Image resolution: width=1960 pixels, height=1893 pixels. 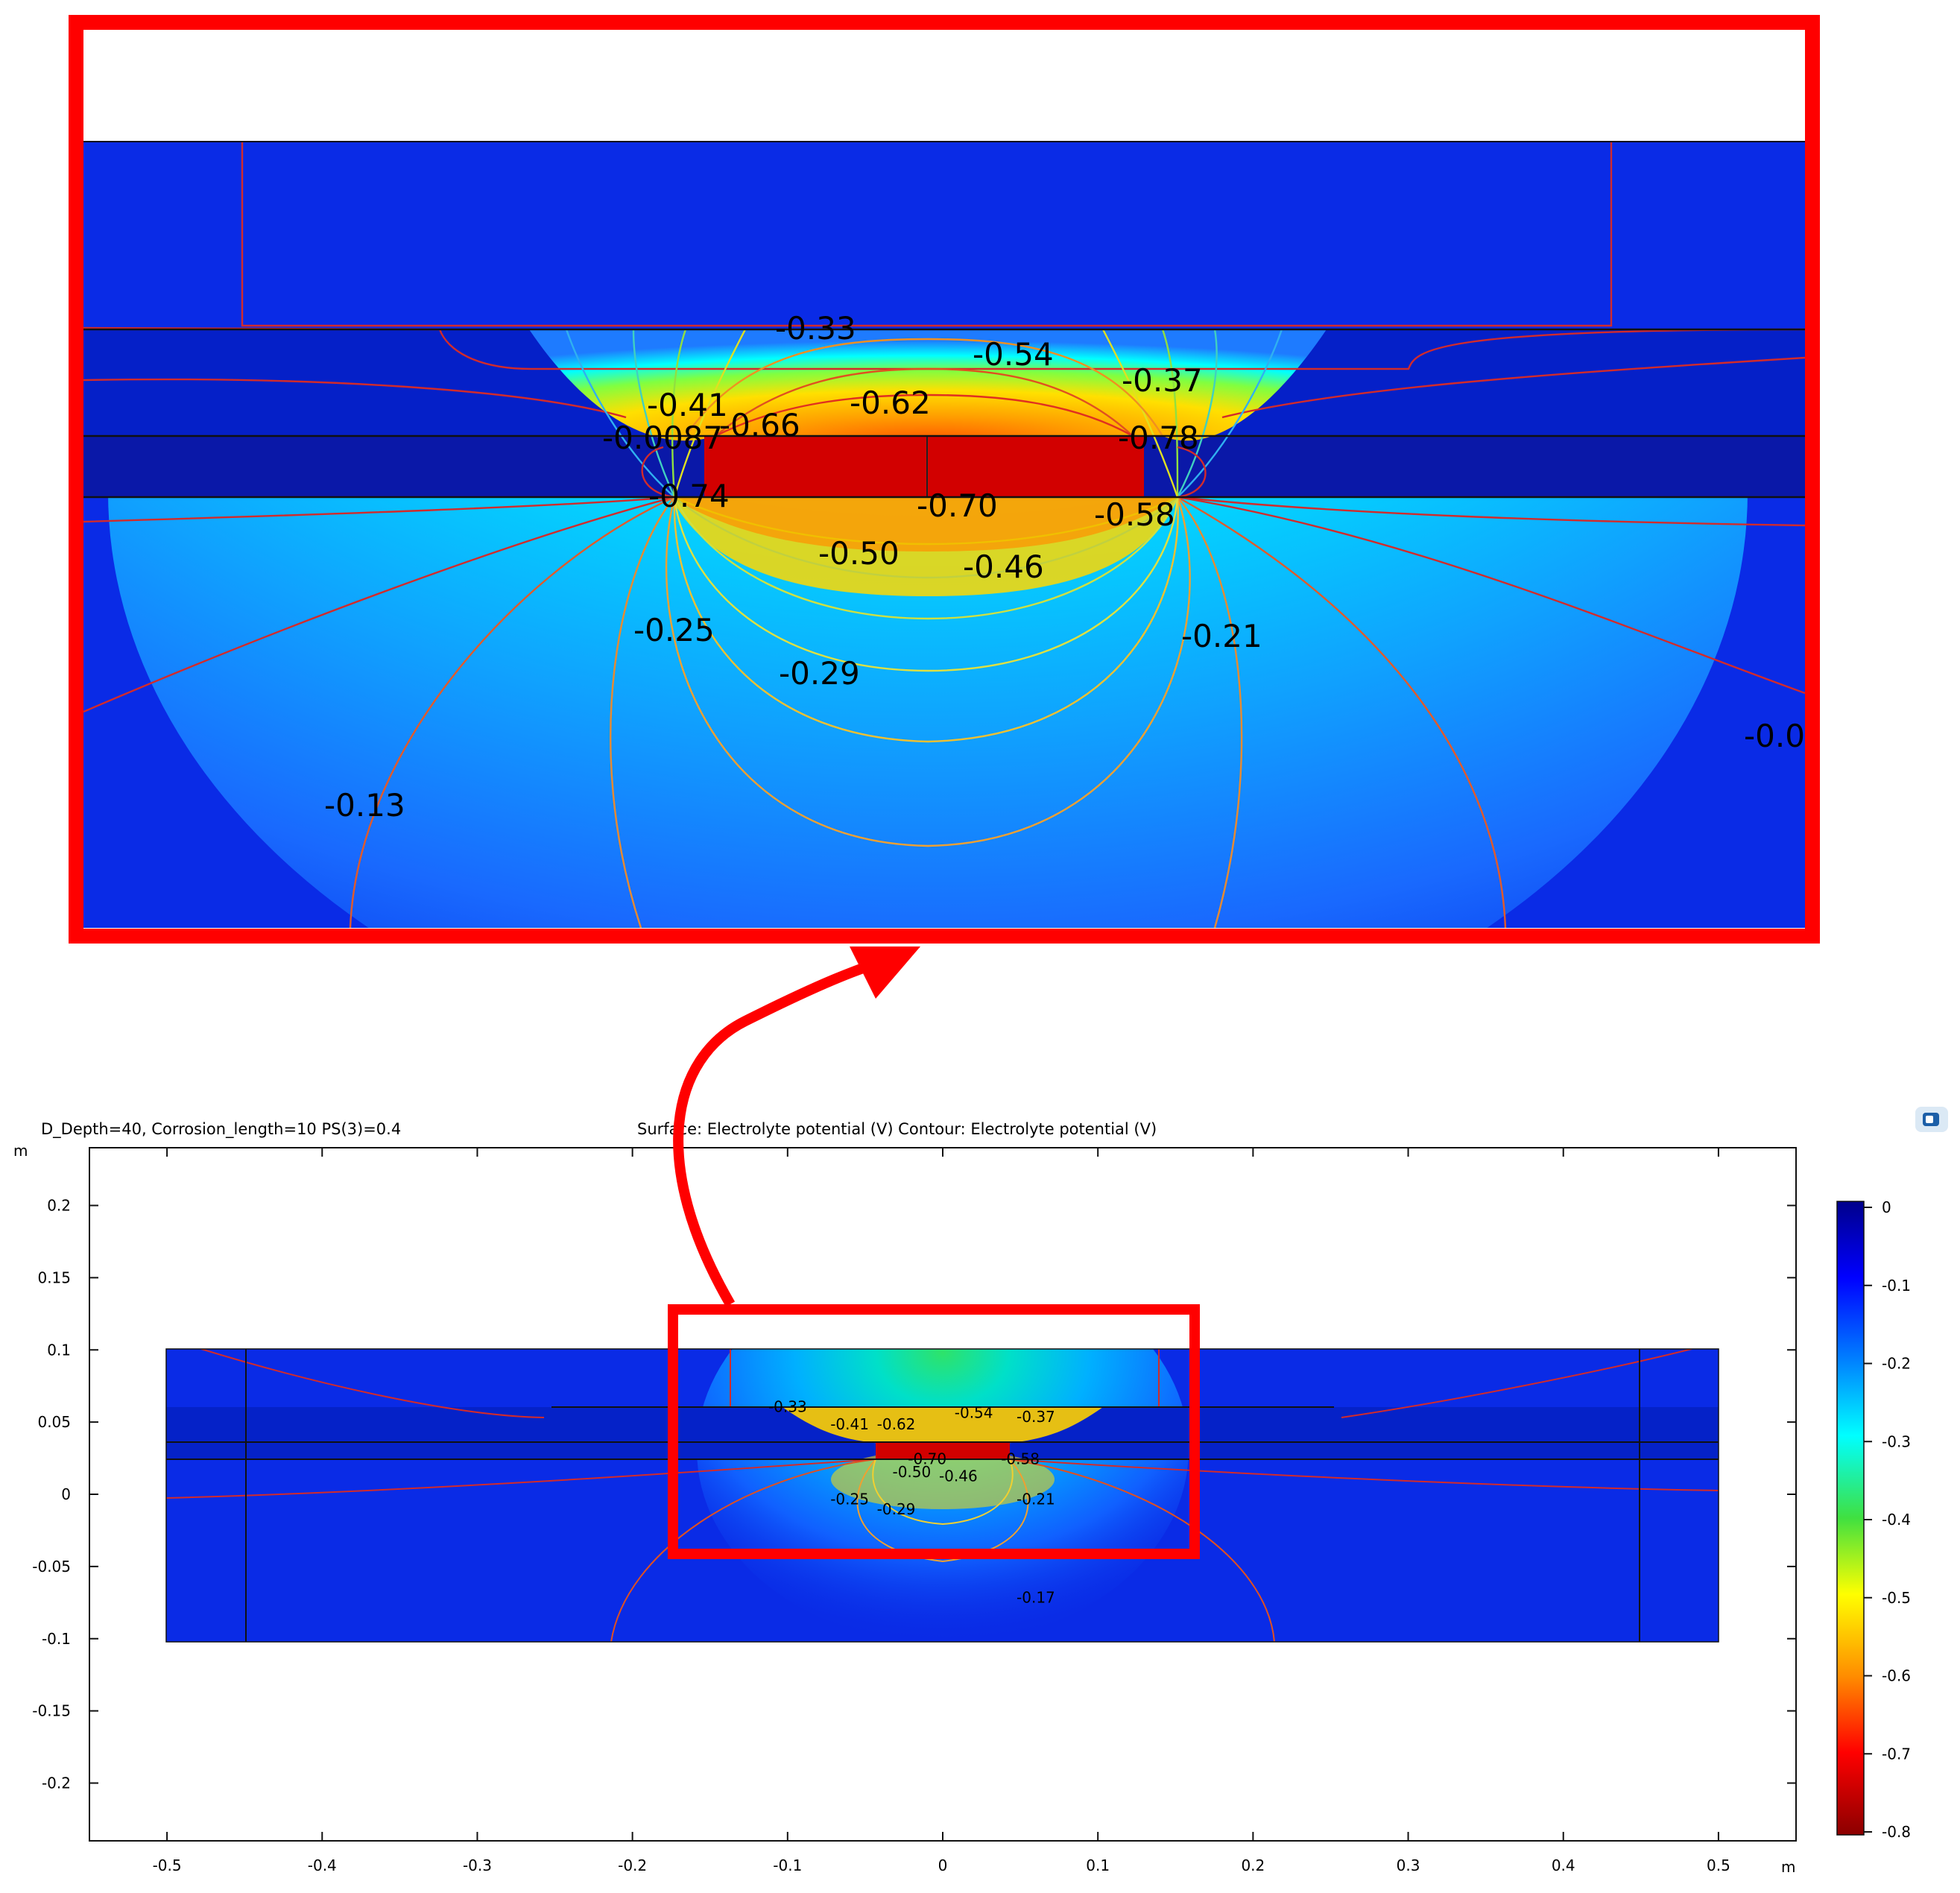 What do you see at coordinates (1036, 1499) in the screenshot?
I see `main-contour-label: -0.21` at bounding box center [1036, 1499].